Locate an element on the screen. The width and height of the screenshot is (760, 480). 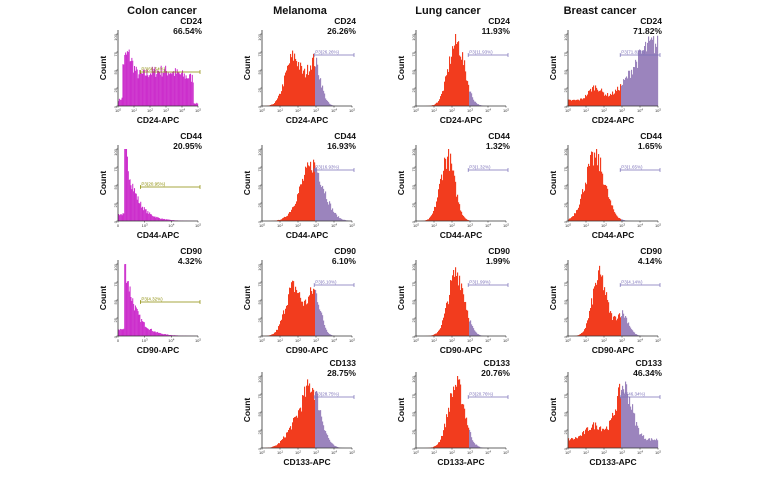
marker-name: CD90 is located at coordinates (345, 251).